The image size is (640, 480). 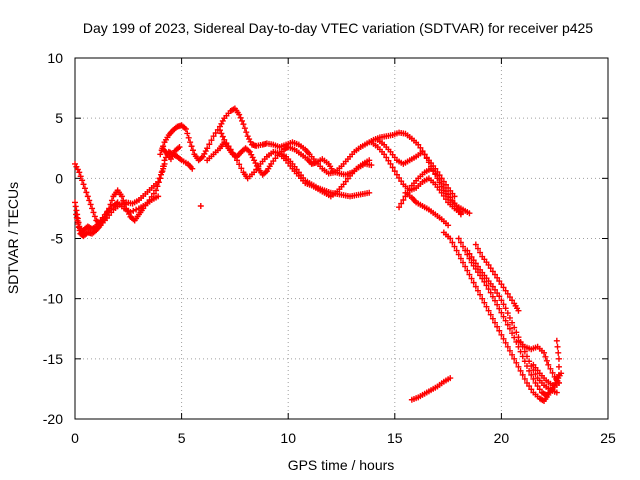 I want to click on x-tick-label: 20, so click(x=502, y=438).